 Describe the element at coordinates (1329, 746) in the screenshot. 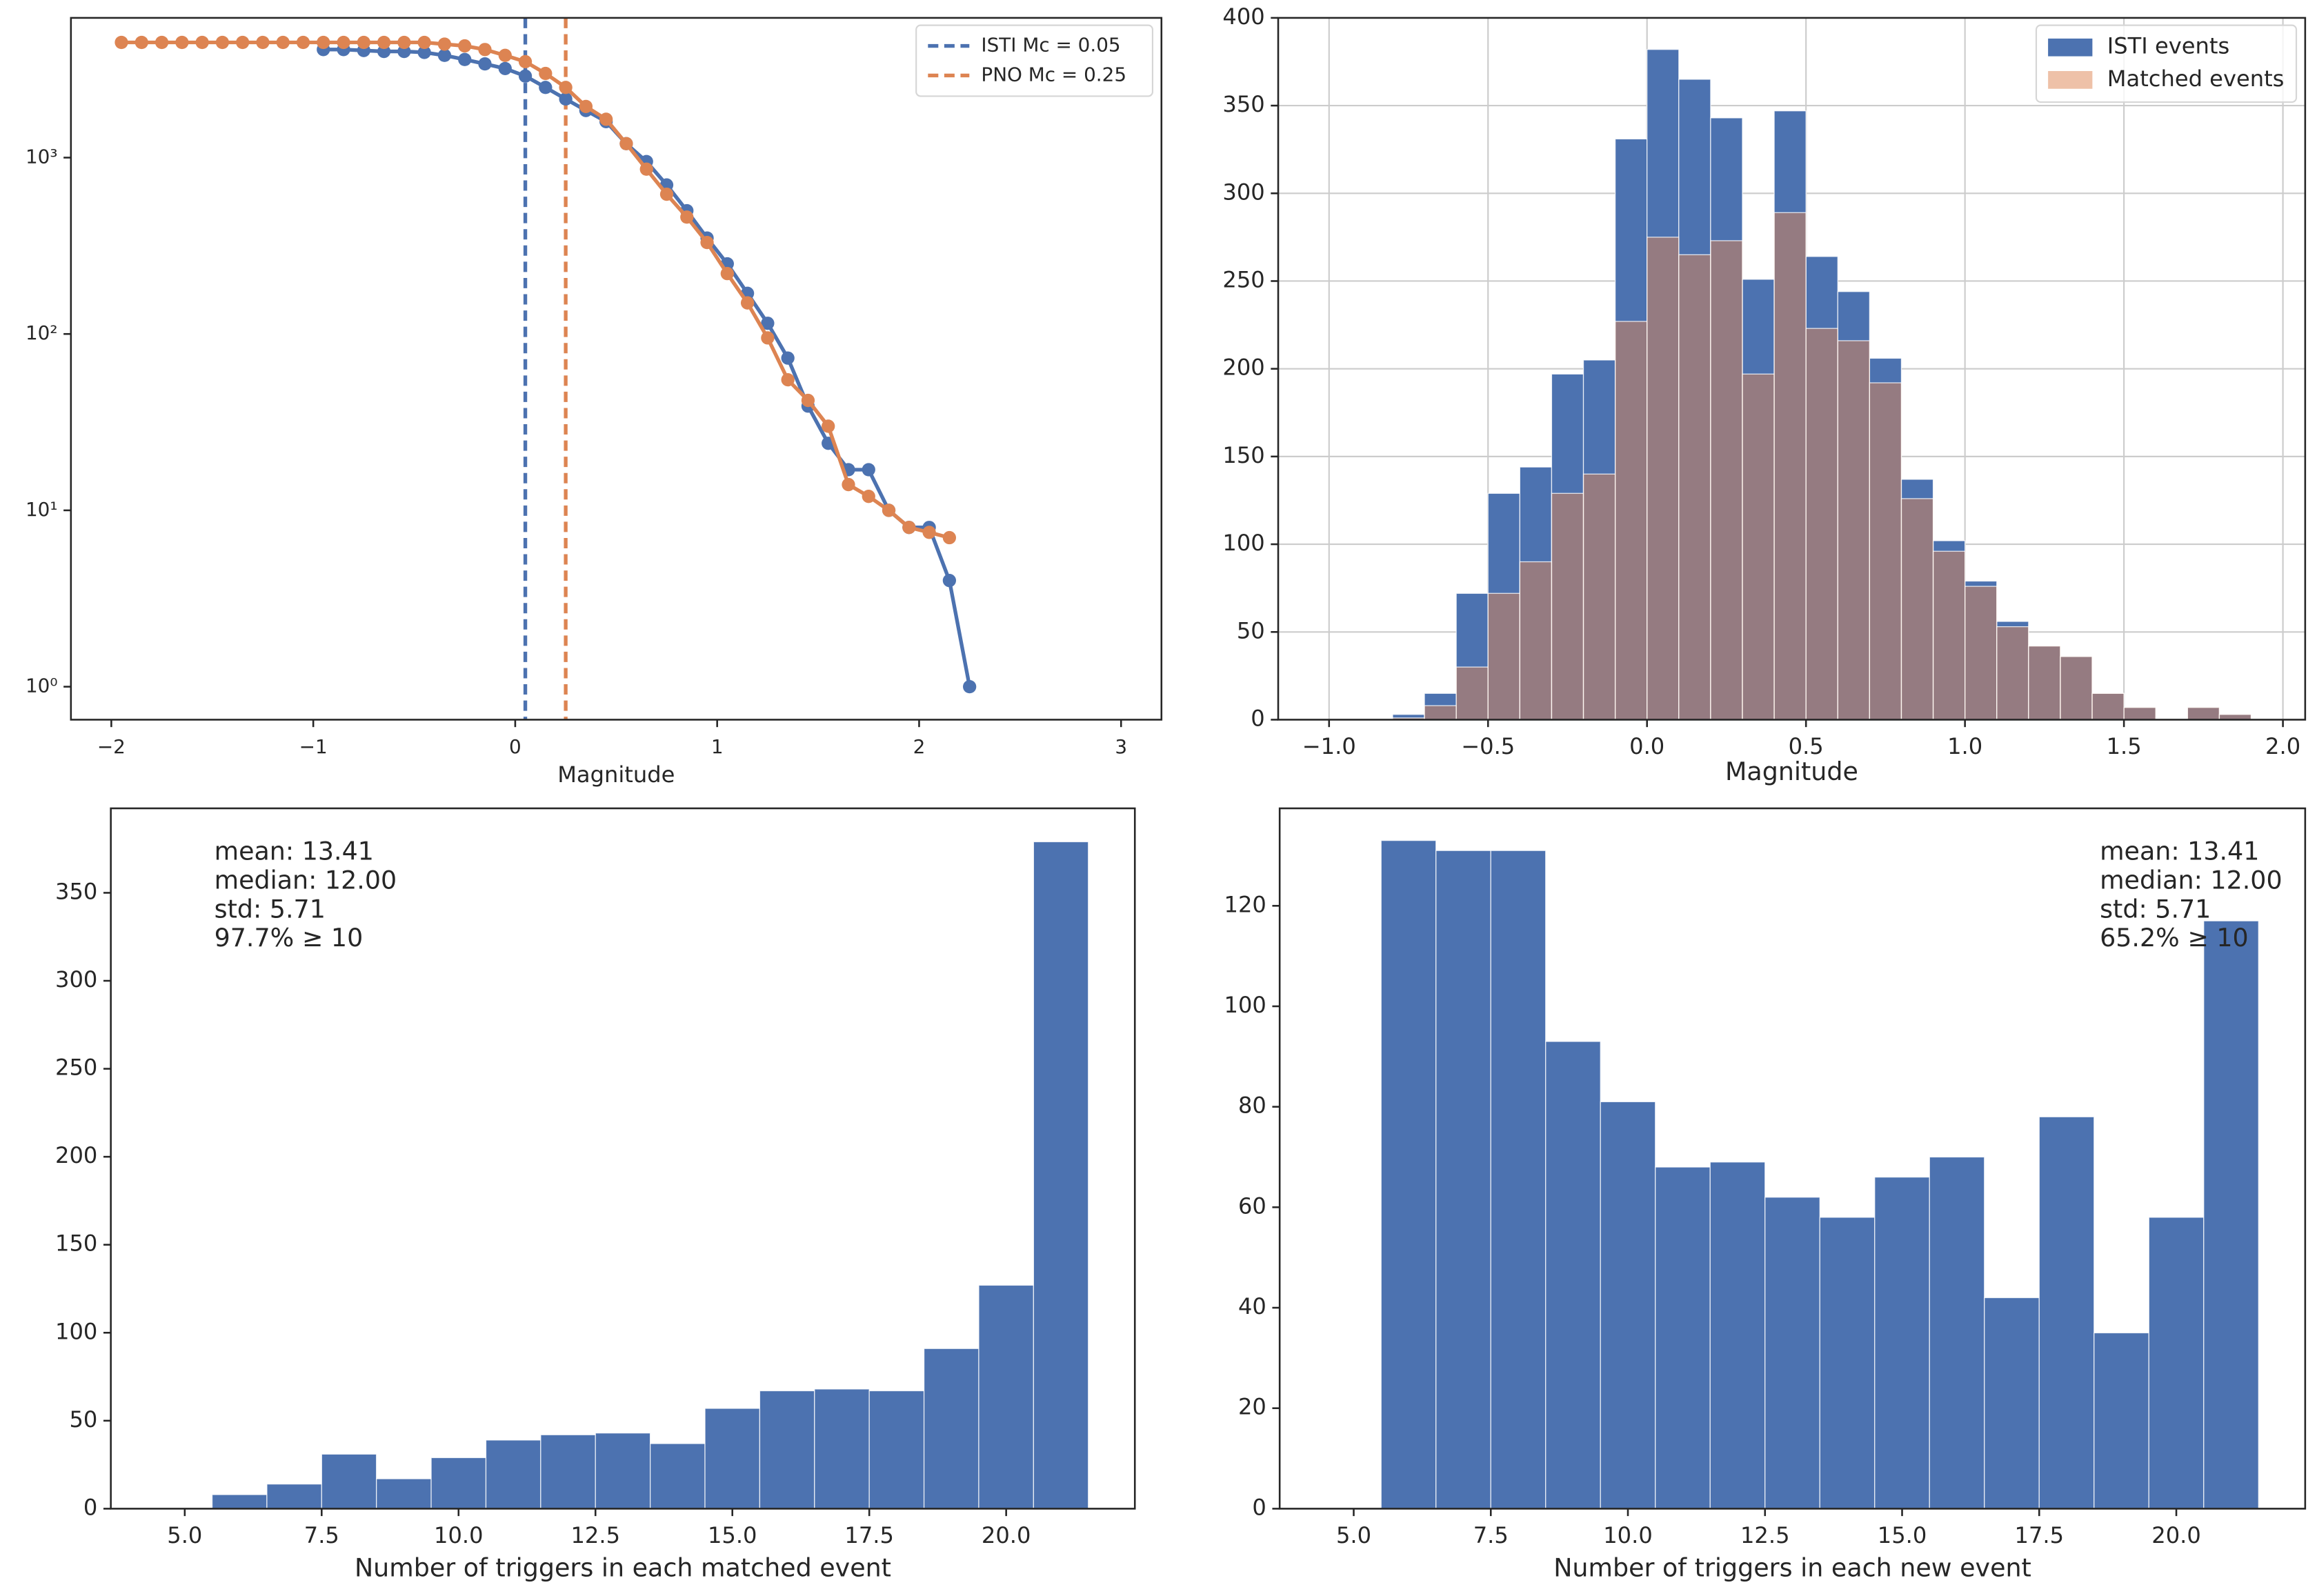

I see `x-tick-label: −1.0` at that location.